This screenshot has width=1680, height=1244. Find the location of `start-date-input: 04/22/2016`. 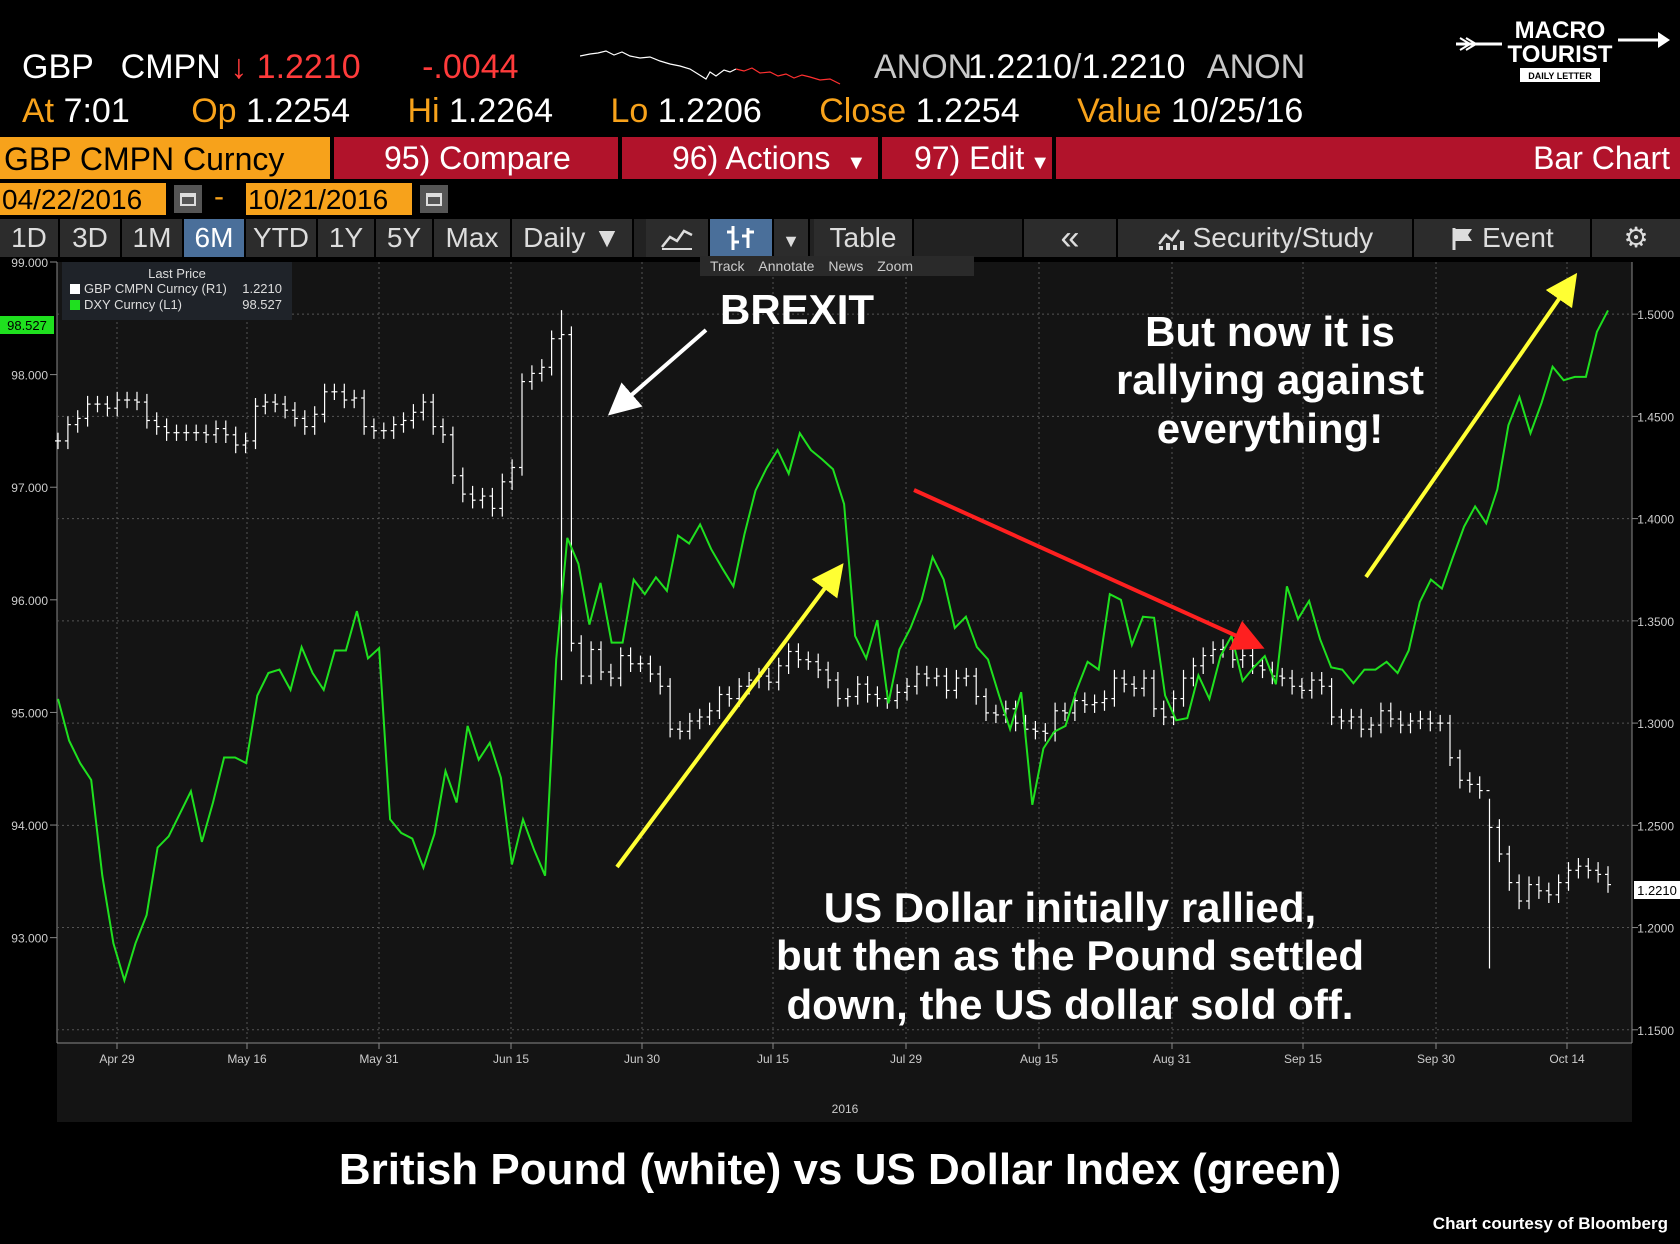

start-date-input: 04/22/2016 is located at coordinates (83, 199).